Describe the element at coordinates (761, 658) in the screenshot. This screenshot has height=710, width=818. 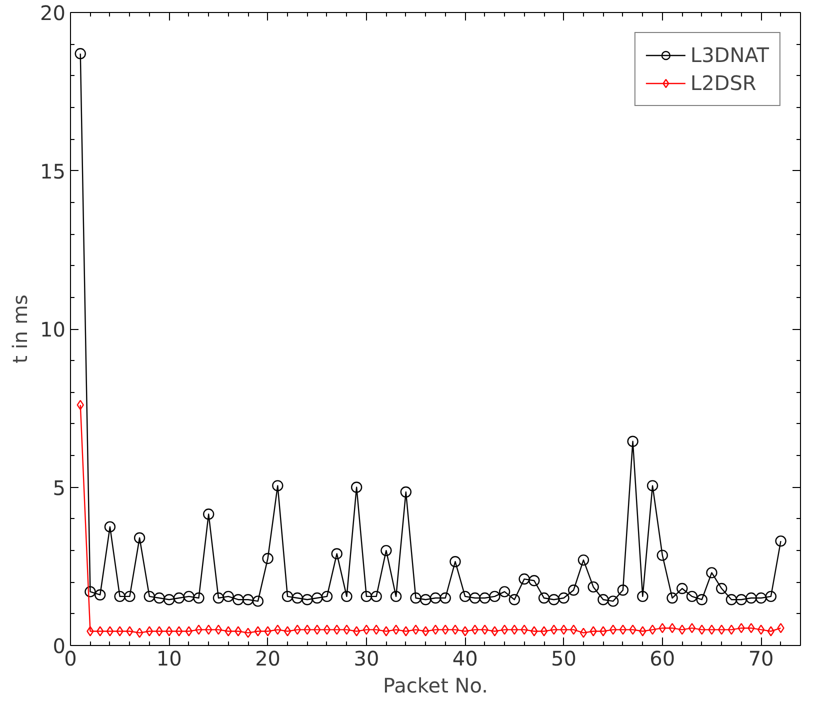
I see `x-tick-label: 70` at that location.